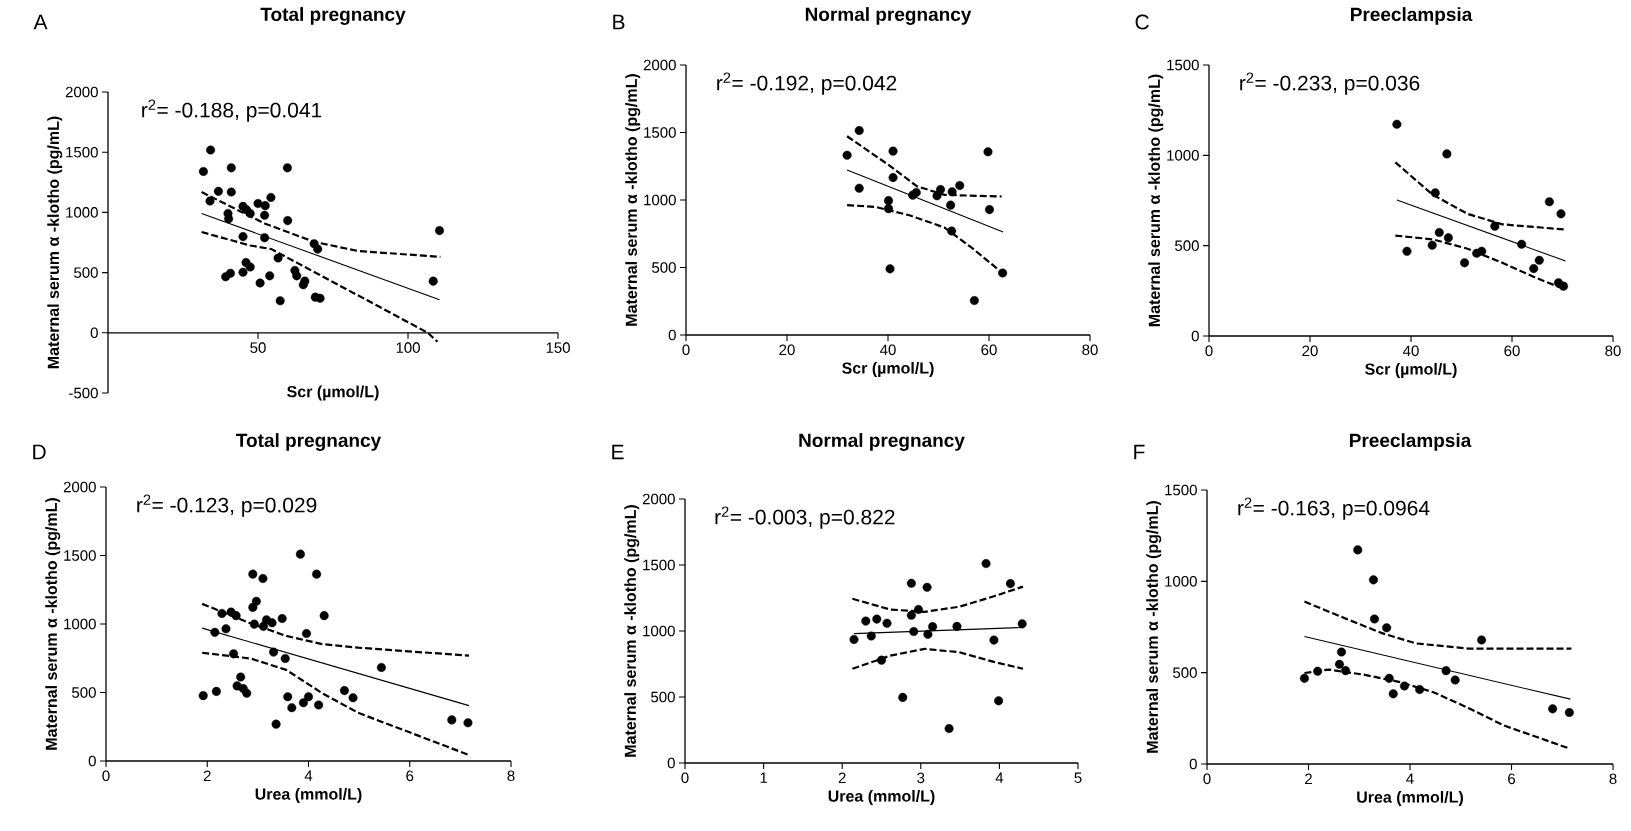  I want to click on text: C, so click(1142, 22).